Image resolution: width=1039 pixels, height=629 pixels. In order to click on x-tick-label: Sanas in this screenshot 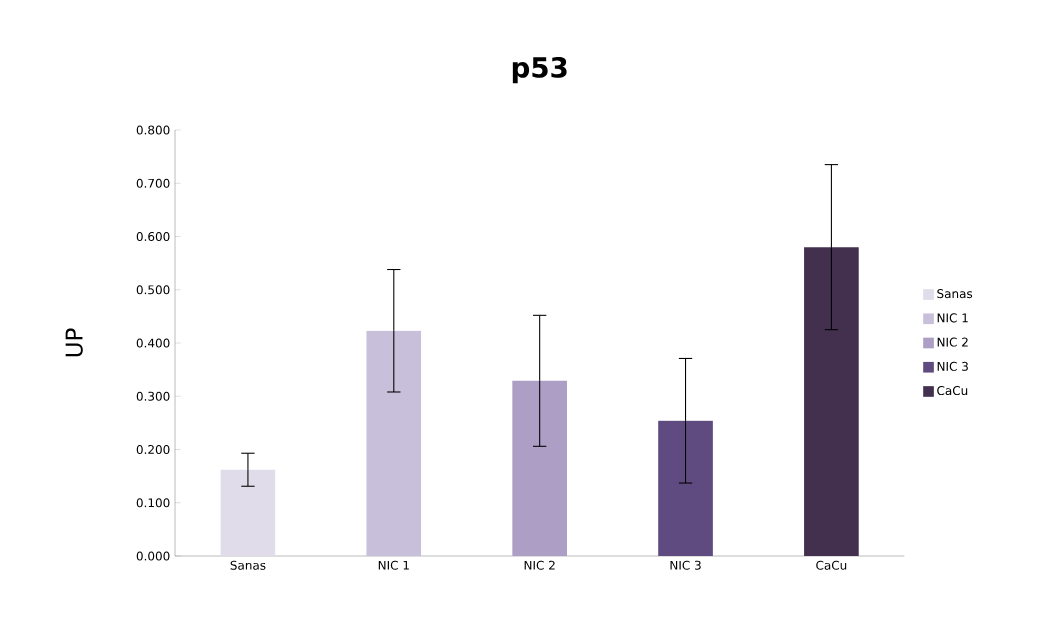, I will do `click(248, 565)`.